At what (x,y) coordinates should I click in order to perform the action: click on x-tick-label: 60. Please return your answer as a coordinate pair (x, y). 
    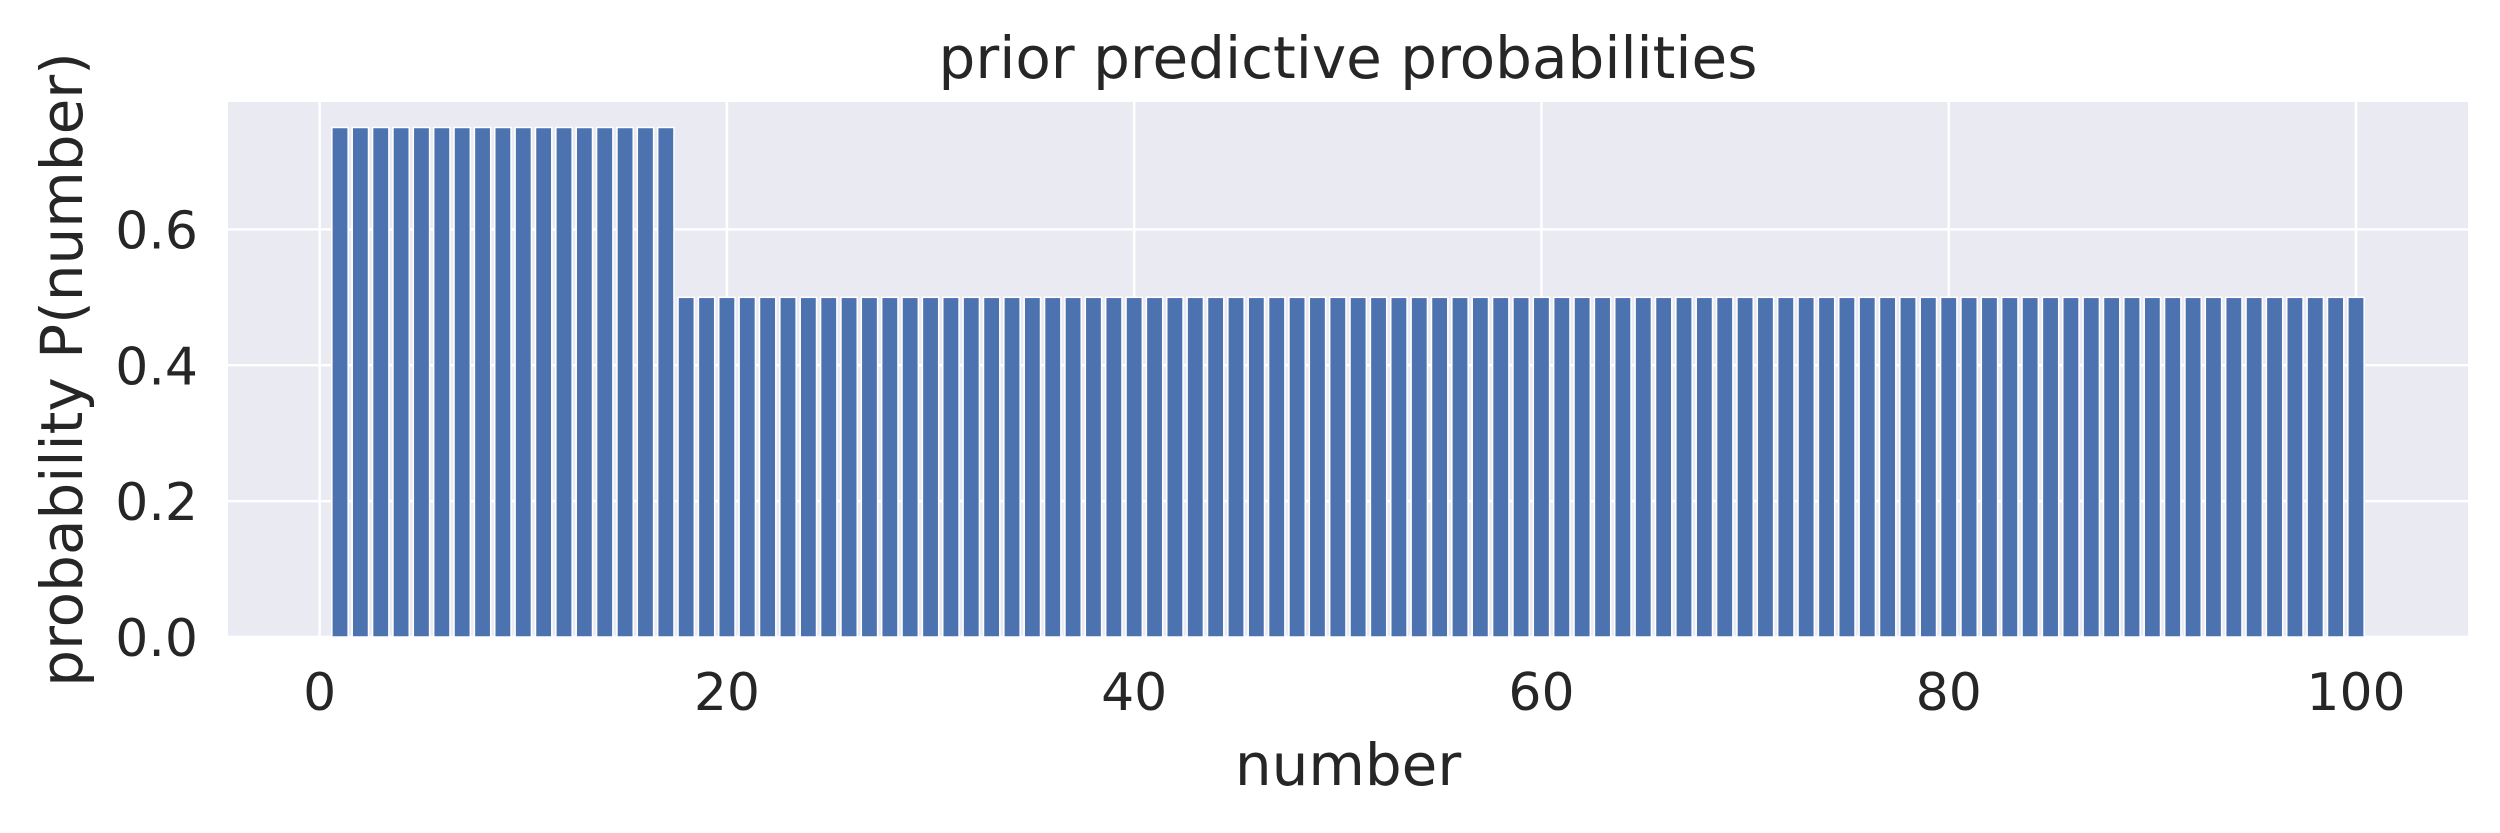
    Looking at the image, I should click on (1541, 693).